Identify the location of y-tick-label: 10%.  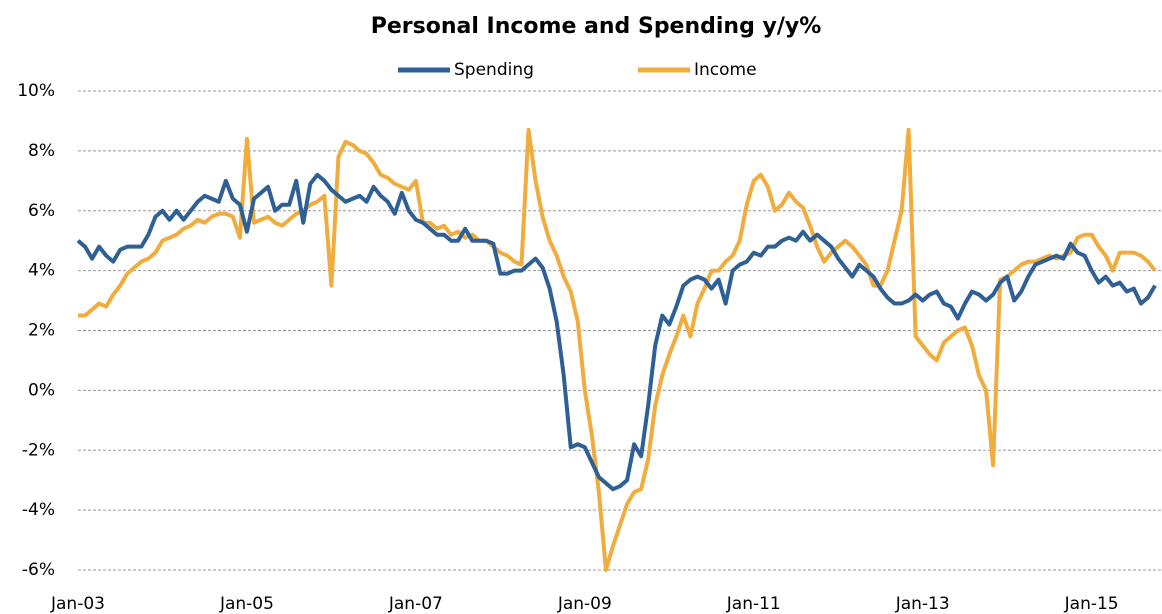
(36, 91).